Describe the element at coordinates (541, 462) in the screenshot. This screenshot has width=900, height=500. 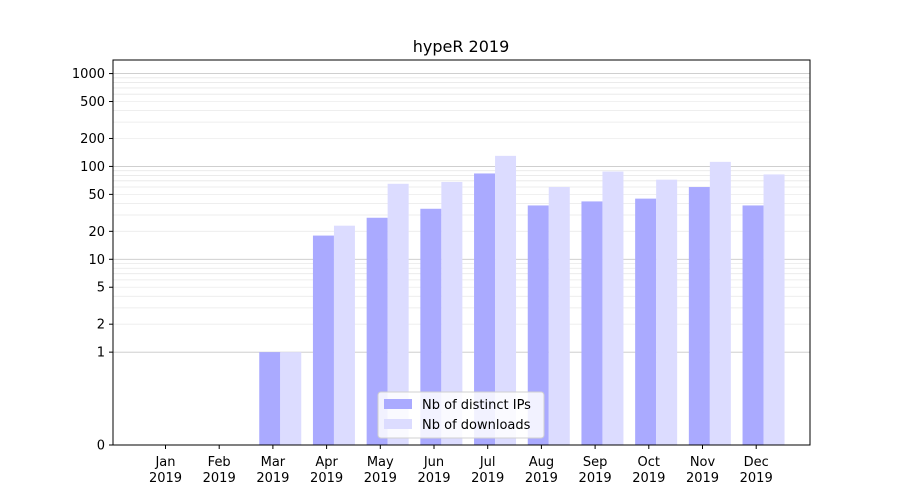
I see `x-tick-label-month: Aug` at that location.